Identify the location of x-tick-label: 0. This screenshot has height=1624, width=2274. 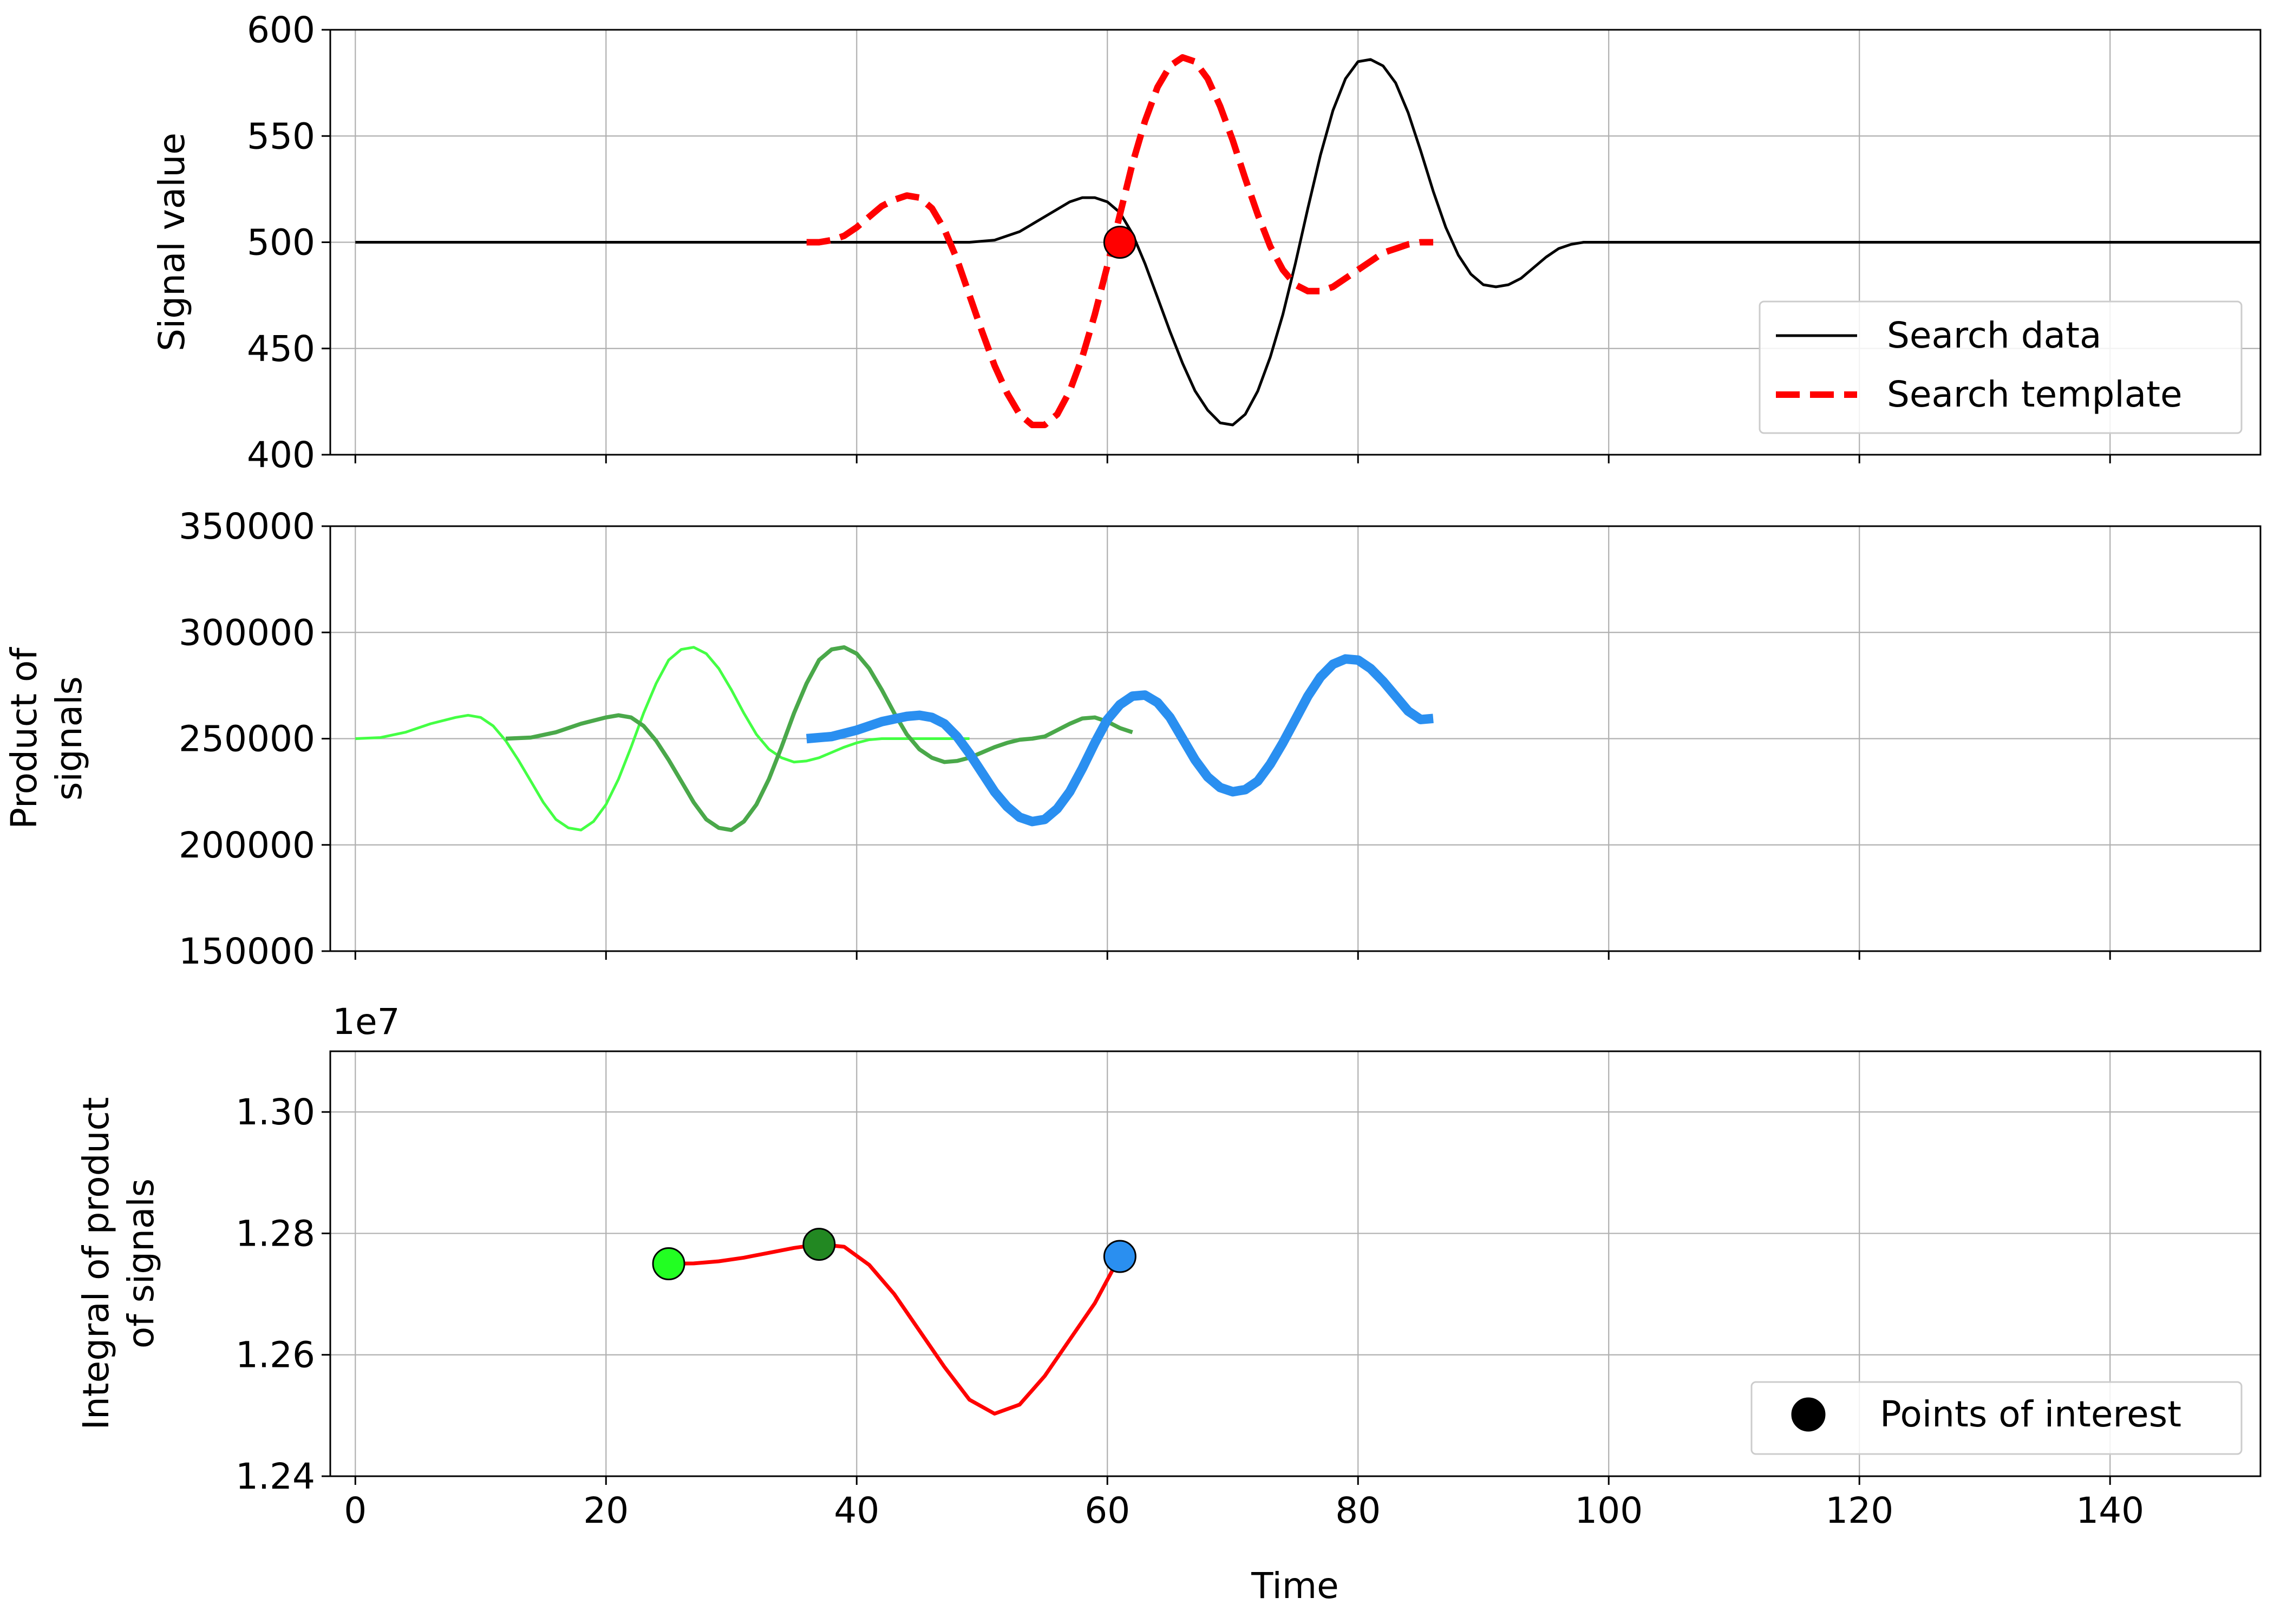
(356, 1510).